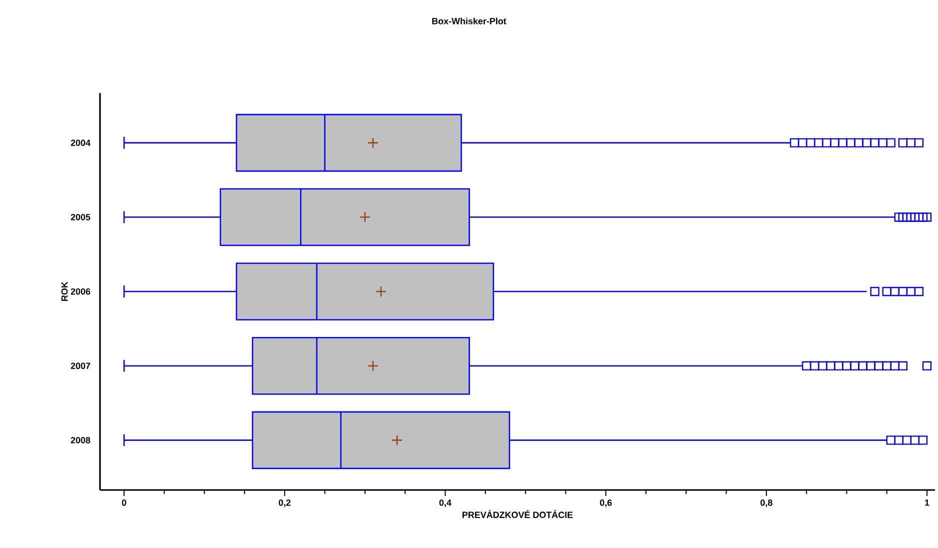  I want to click on y-tick-label: 2007, so click(80, 366).